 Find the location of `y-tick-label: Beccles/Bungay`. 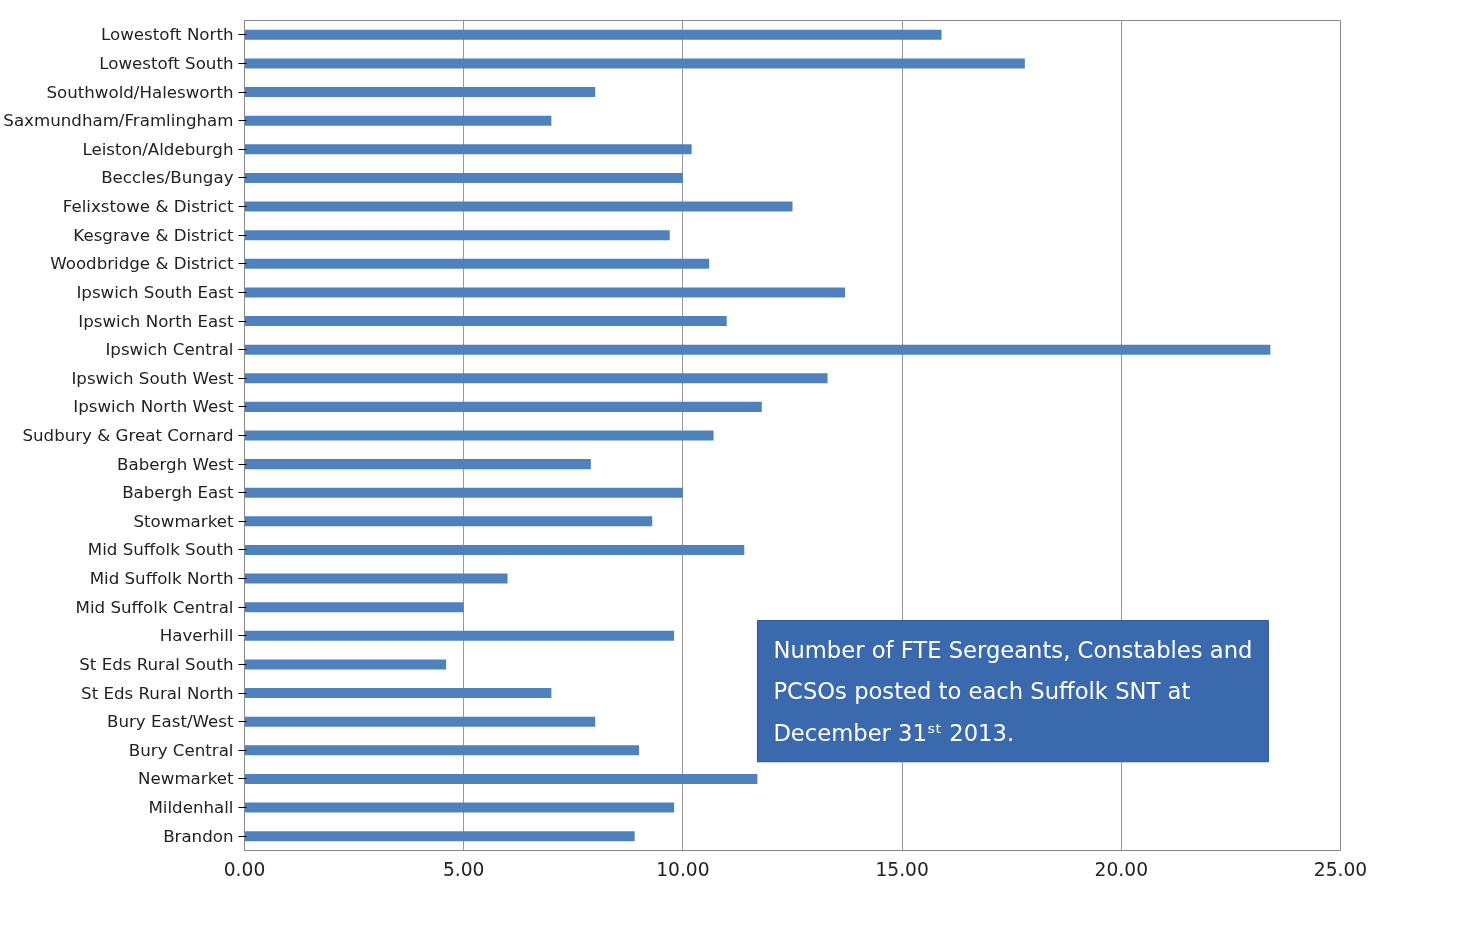

y-tick-label: Beccles/Bungay is located at coordinates (167, 178).